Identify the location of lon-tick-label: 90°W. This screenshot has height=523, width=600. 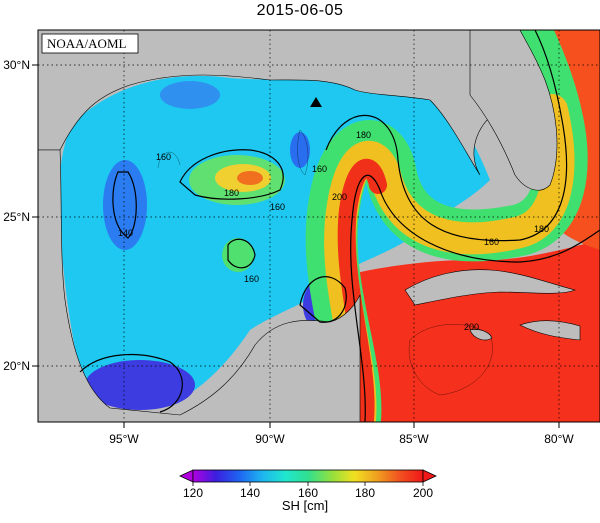
(270, 439).